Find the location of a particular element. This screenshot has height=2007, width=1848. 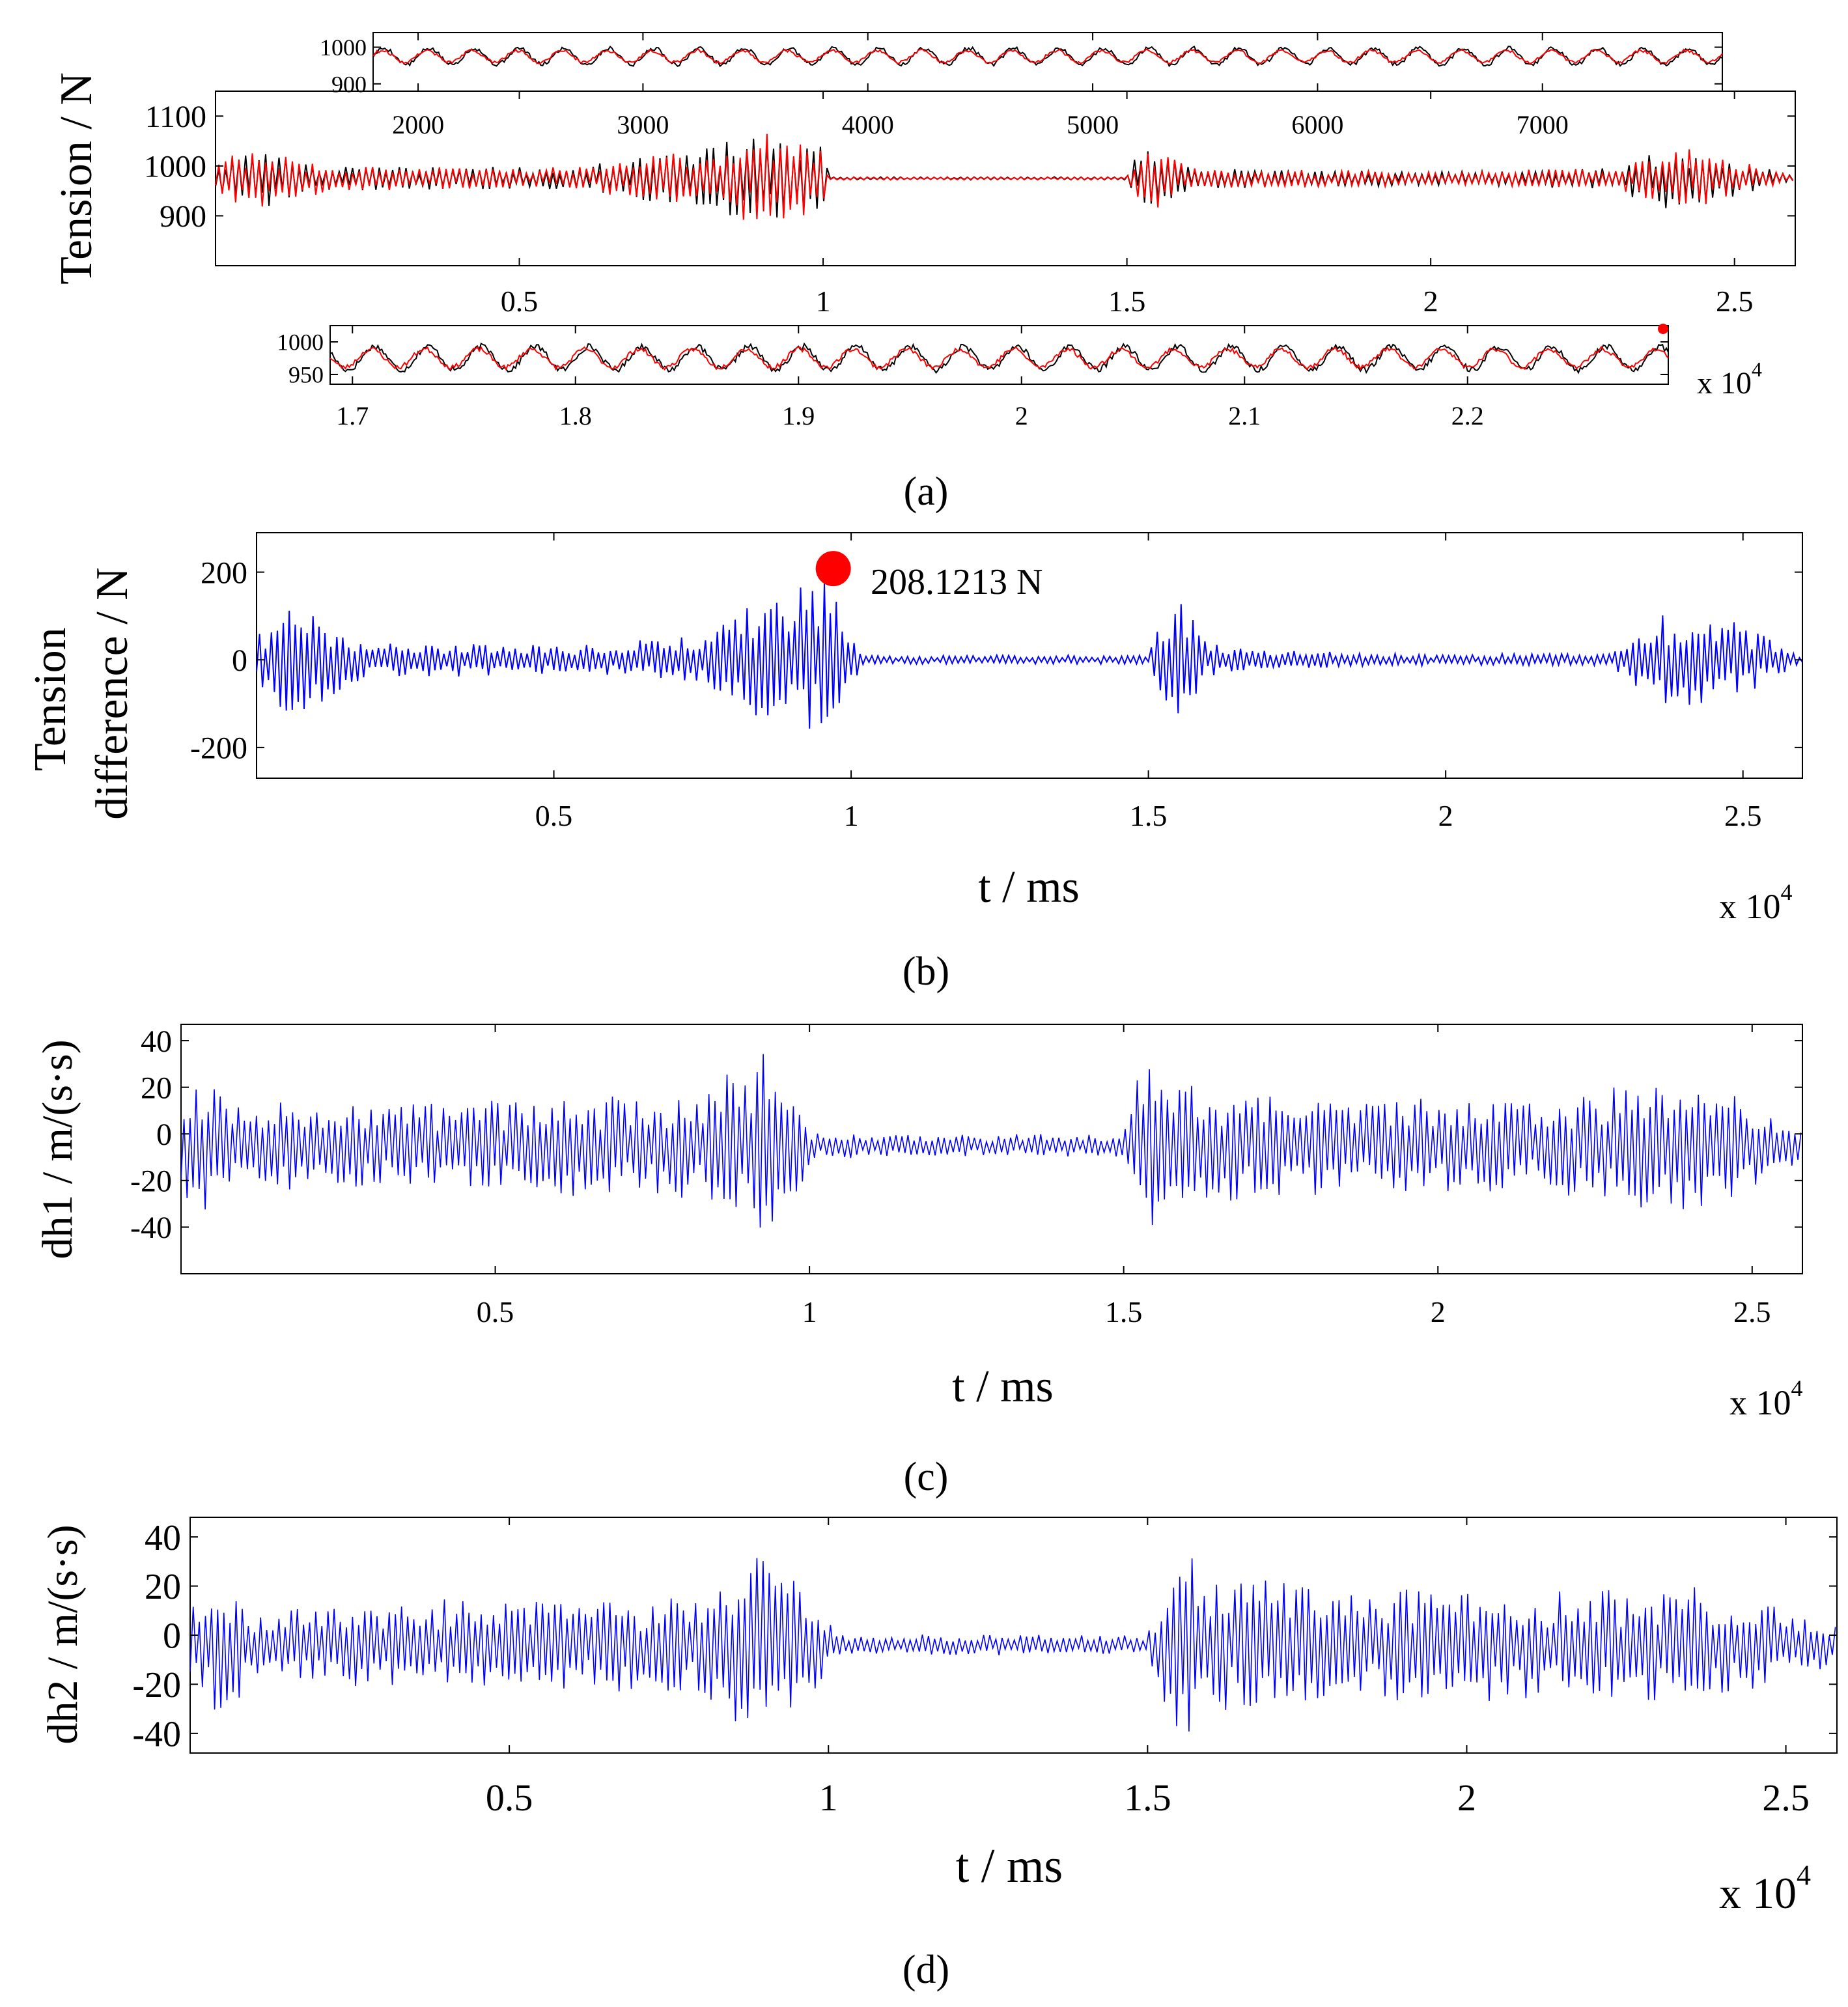

inset-bottom-tension-2-line is located at coordinates (999, 358).